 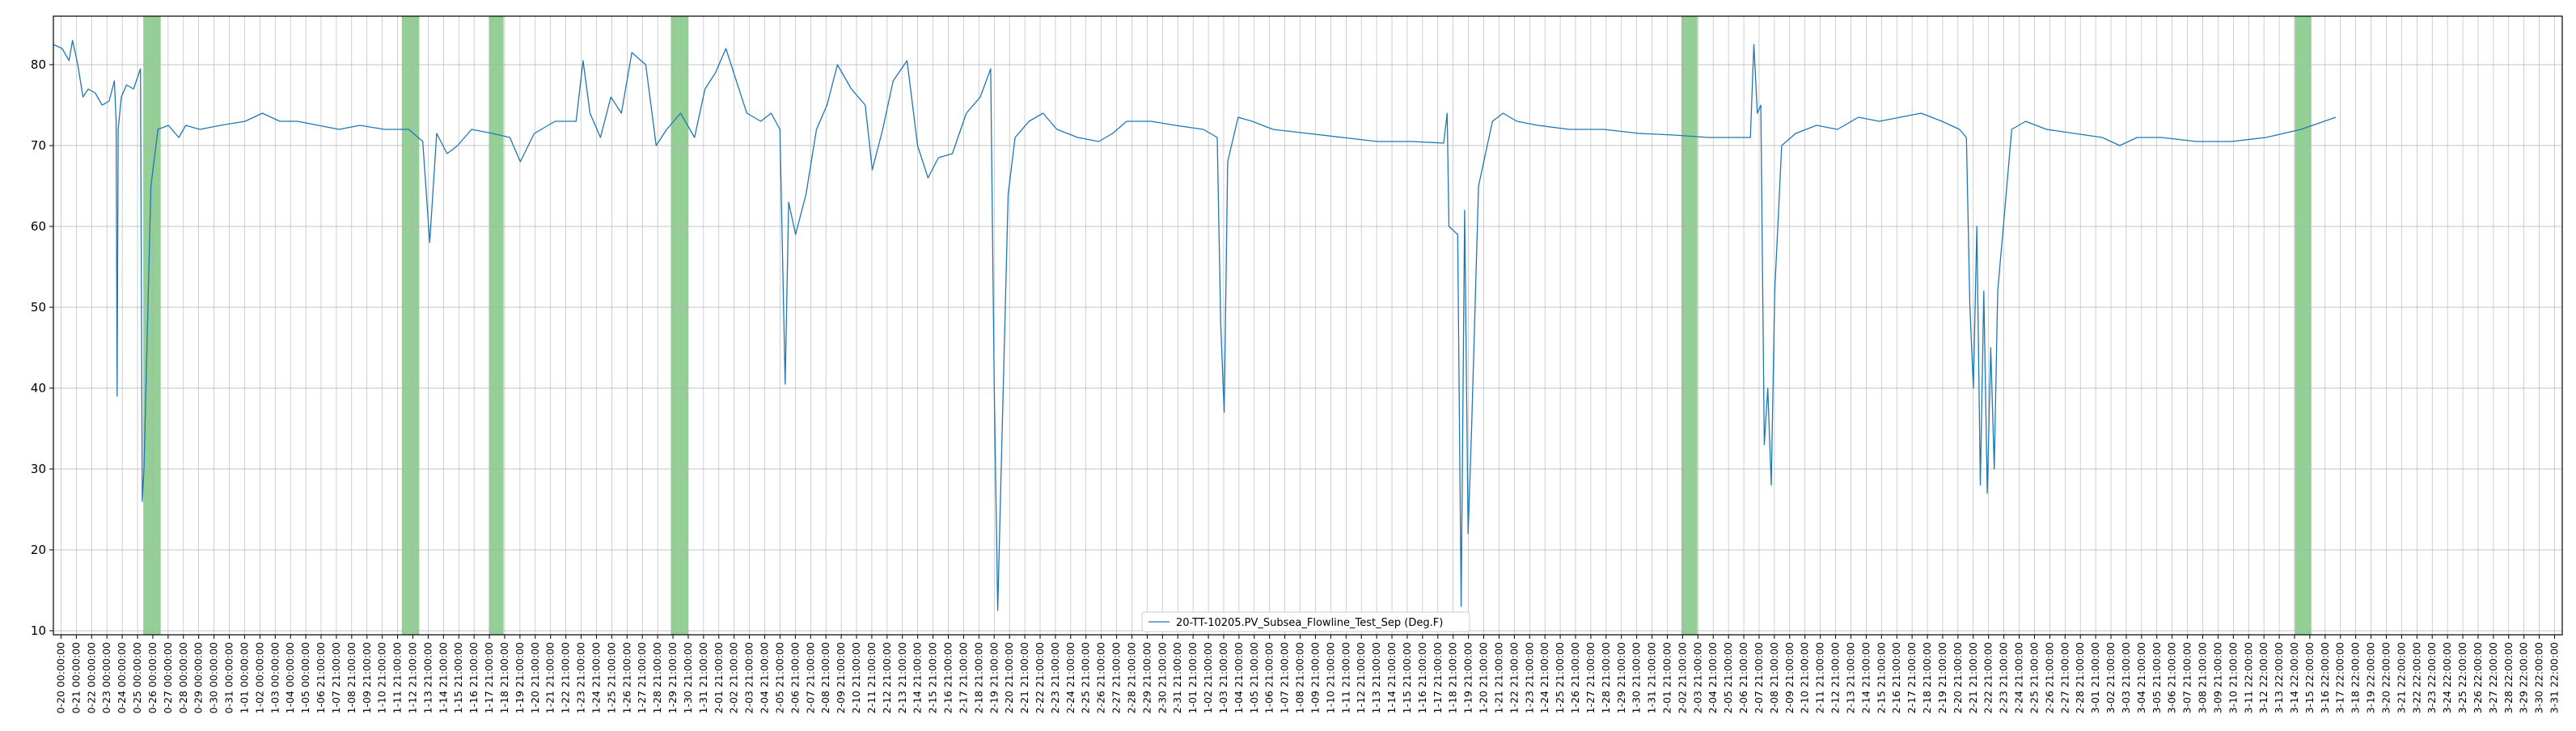 I want to click on x-tick-label: 1-24 21:00:00, so click(x=596, y=678).